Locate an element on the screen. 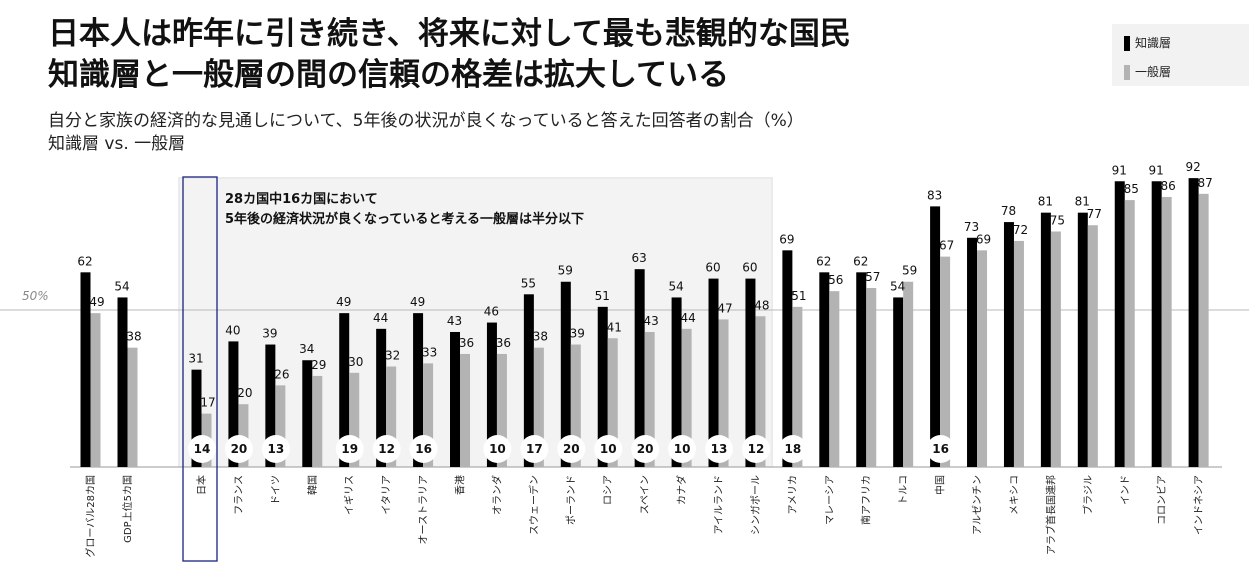  data-label-general: 41 is located at coordinates (614, 327).